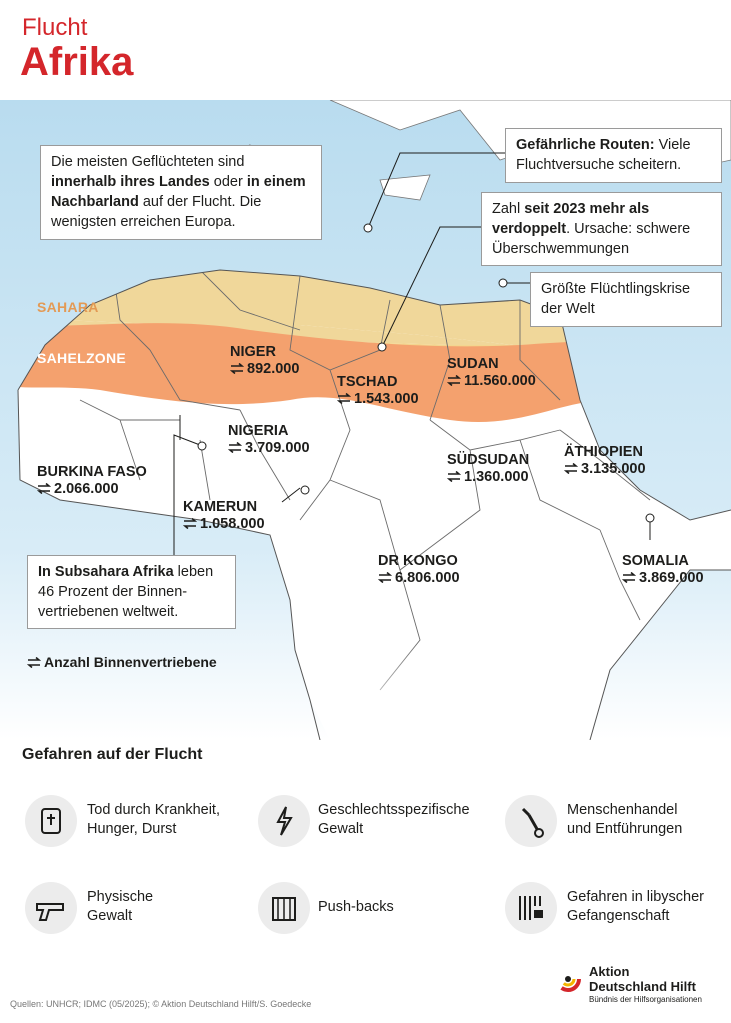  What do you see at coordinates (491, 381) in the screenshot?
I see `country-displaced: 11.560.000` at bounding box center [491, 381].